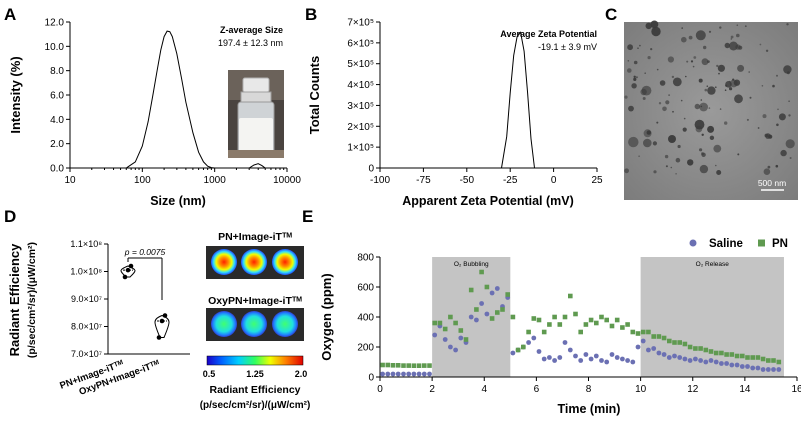 This screenshot has width=801, height=423. Describe the element at coordinates (360, 148) in the screenshot. I see `chart-b-y-tick-label: 1×10⁵` at that location.